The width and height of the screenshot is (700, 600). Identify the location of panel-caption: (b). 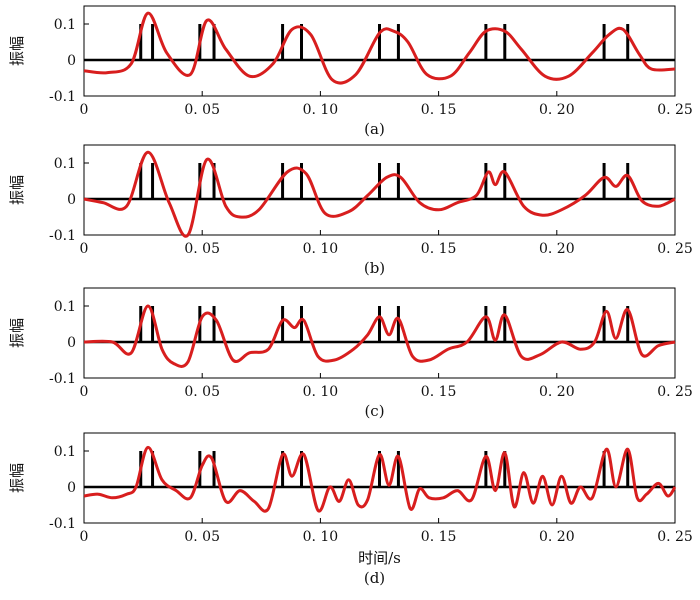
(374, 268).